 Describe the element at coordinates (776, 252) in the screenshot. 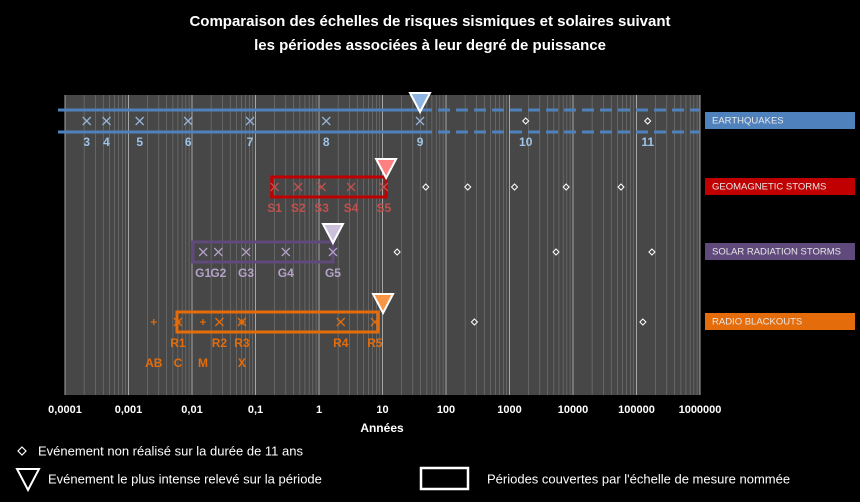

I see `row-name: SOLAR RADIATION STORMS` at that location.